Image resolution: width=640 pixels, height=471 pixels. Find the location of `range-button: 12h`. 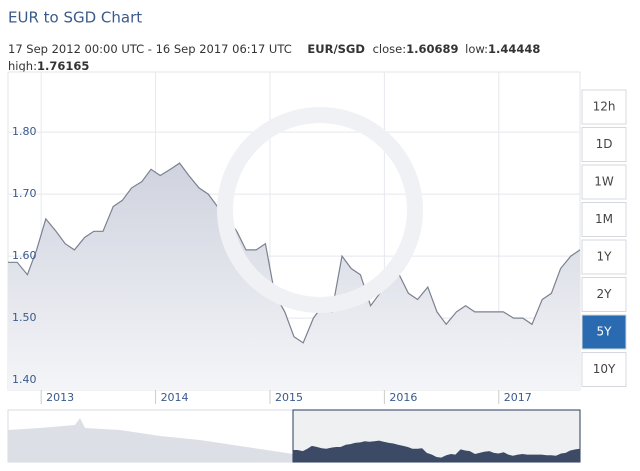

range-button: 12h is located at coordinates (604, 107).